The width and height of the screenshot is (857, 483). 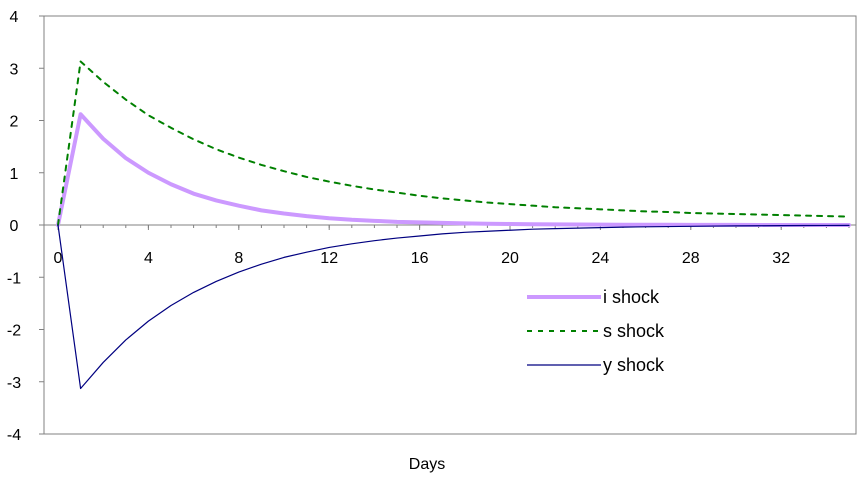 What do you see at coordinates (14, 226) in the screenshot?
I see `y-tick-label: 0` at bounding box center [14, 226].